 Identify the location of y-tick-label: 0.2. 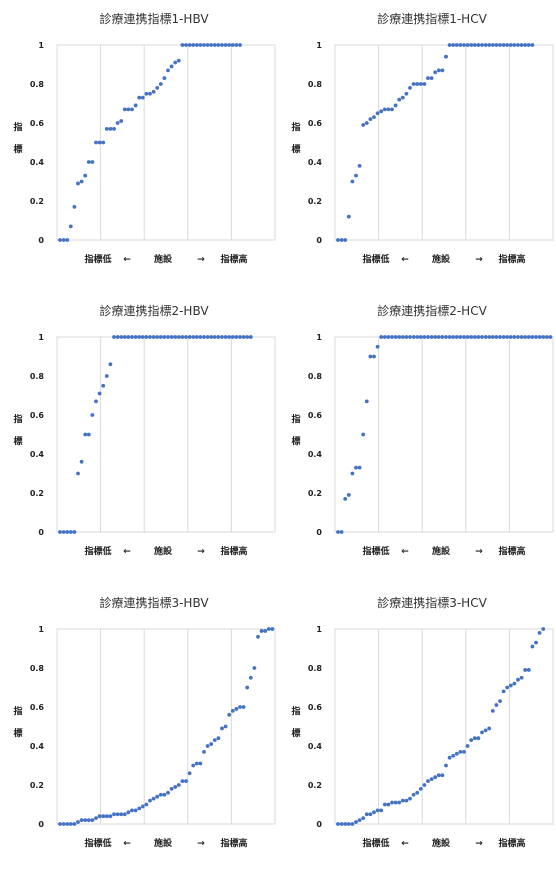
(315, 201).